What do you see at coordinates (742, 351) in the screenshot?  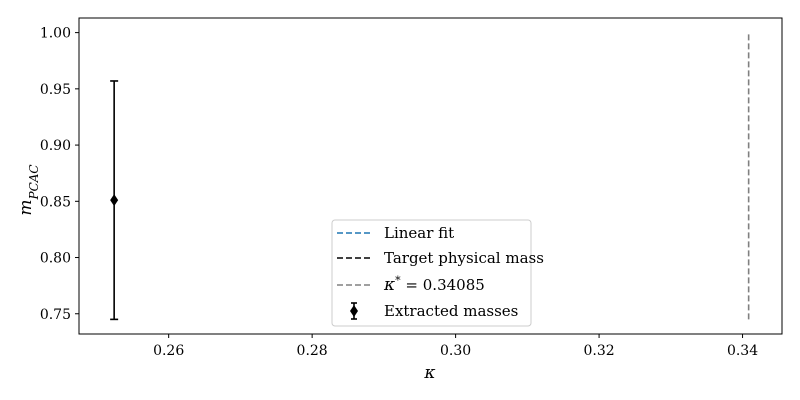 I see `x-tick-label: 0.34` at bounding box center [742, 351].